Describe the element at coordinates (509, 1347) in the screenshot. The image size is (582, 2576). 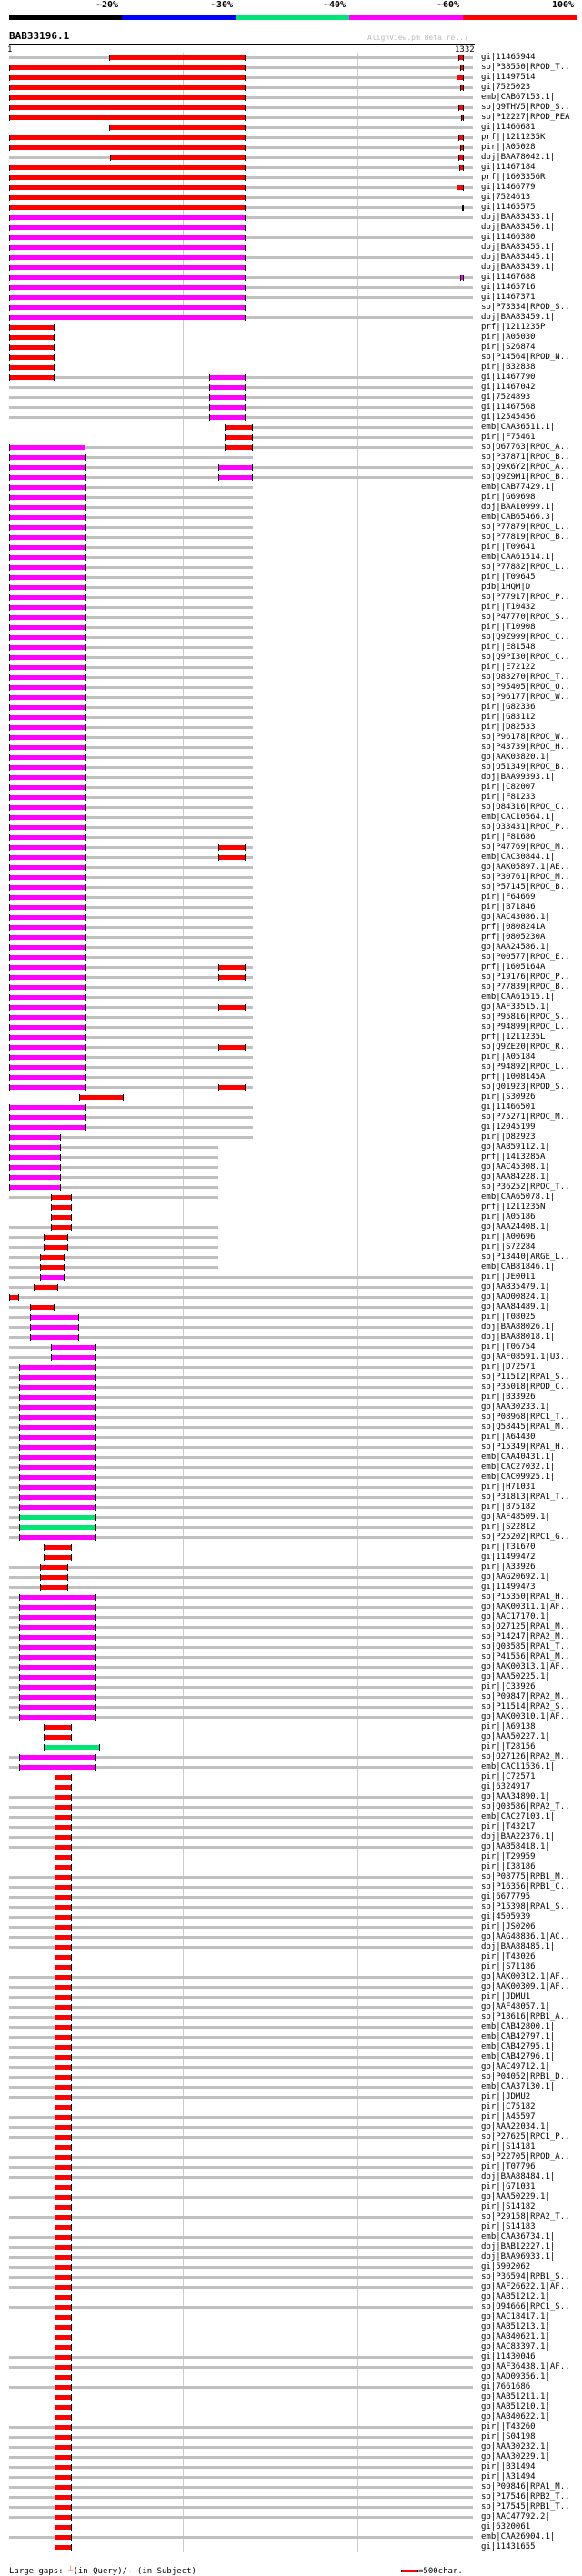
I see `hit-label: pir||T06754` at that location.